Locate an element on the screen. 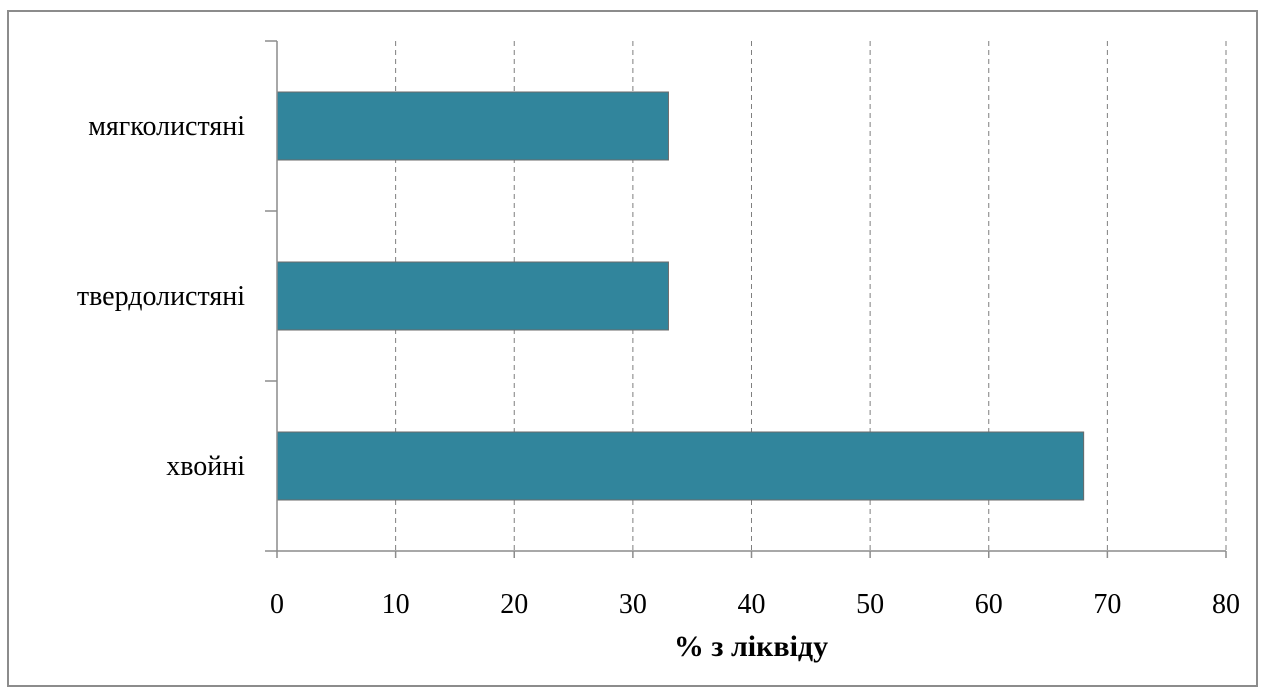  x-tick-label: 50 is located at coordinates (870, 604).